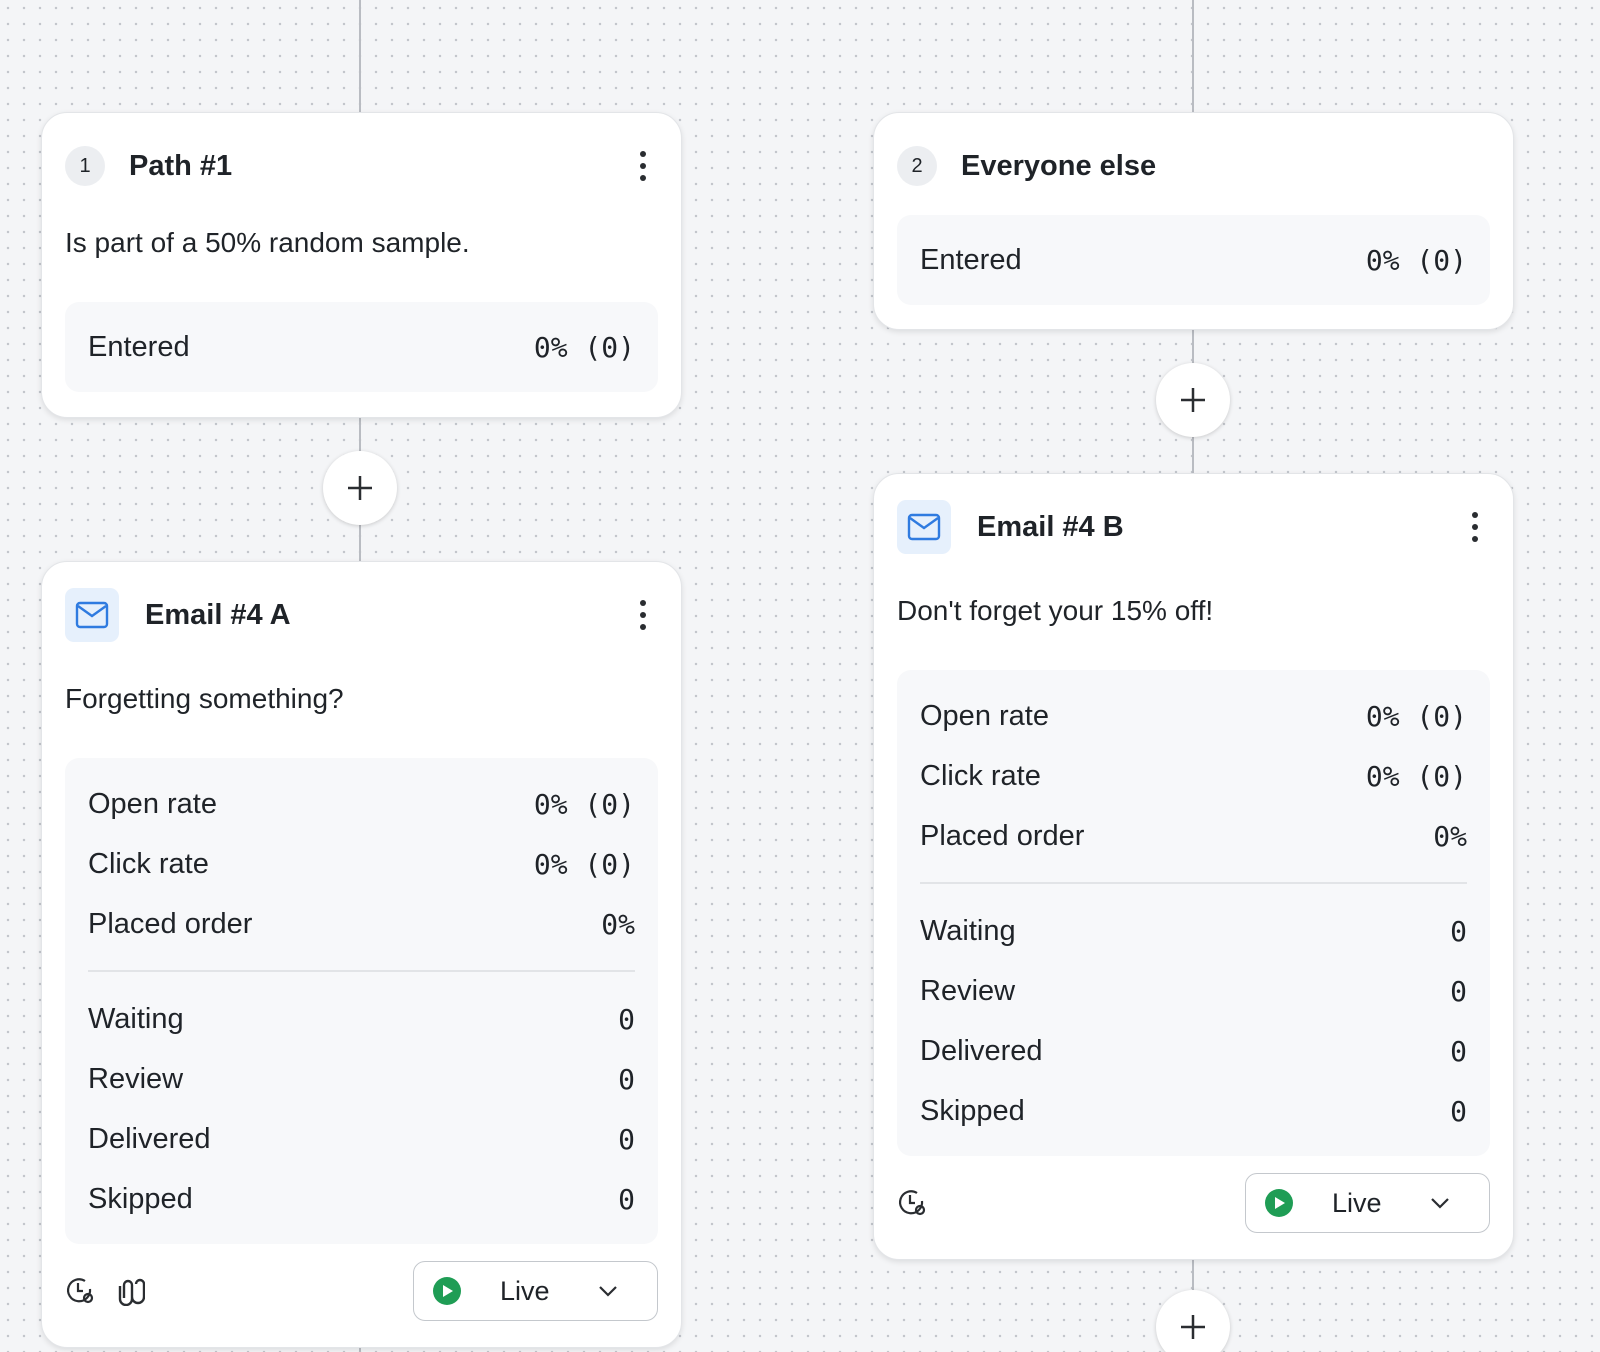 Image resolution: width=1600 pixels, height=1352 pixels. What do you see at coordinates (917, 166) in the screenshot?
I see `path-number: 2` at bounding box center [917, 166].